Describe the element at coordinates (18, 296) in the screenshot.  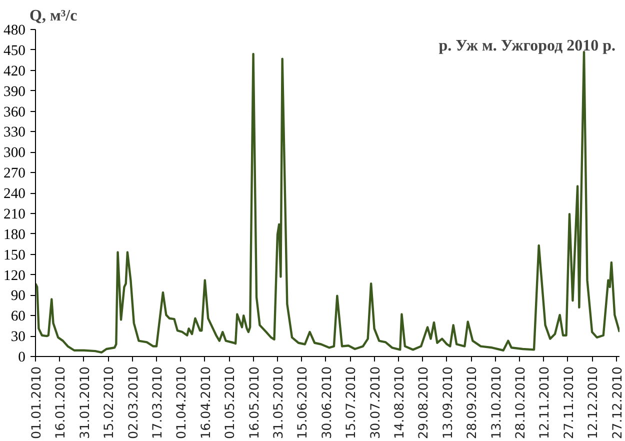
I see `y-tick-label: 90` at that location.